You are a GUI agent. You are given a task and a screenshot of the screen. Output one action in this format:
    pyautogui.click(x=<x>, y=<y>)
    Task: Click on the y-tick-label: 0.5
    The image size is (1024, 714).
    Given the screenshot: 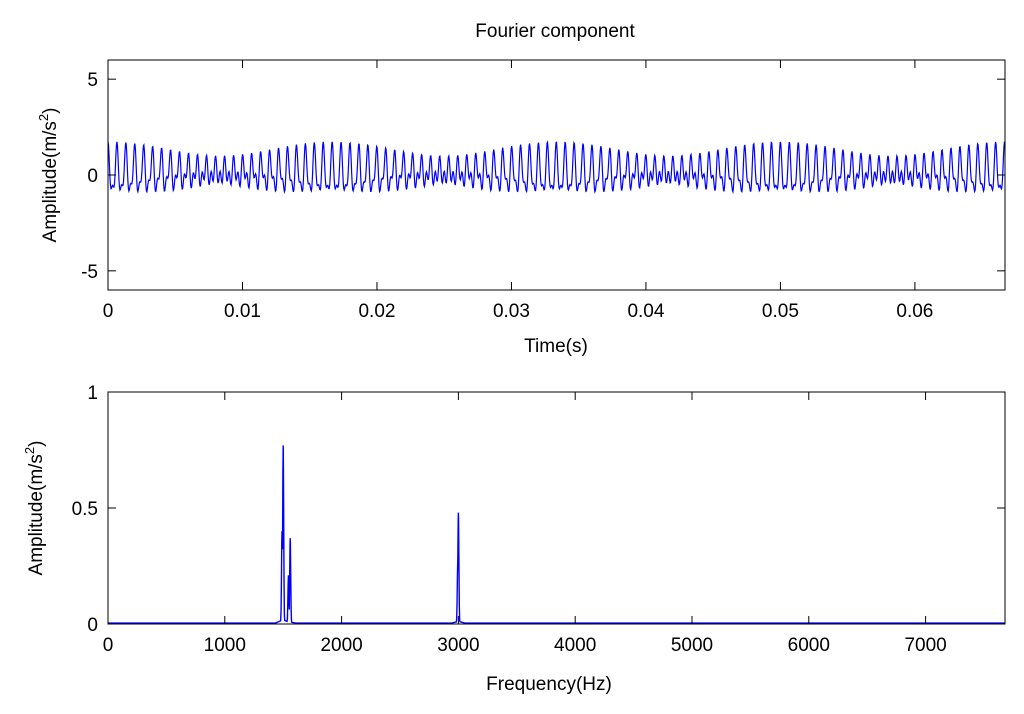 What is the action you would take?
    pyautogui.click(x=85, y=509)
    